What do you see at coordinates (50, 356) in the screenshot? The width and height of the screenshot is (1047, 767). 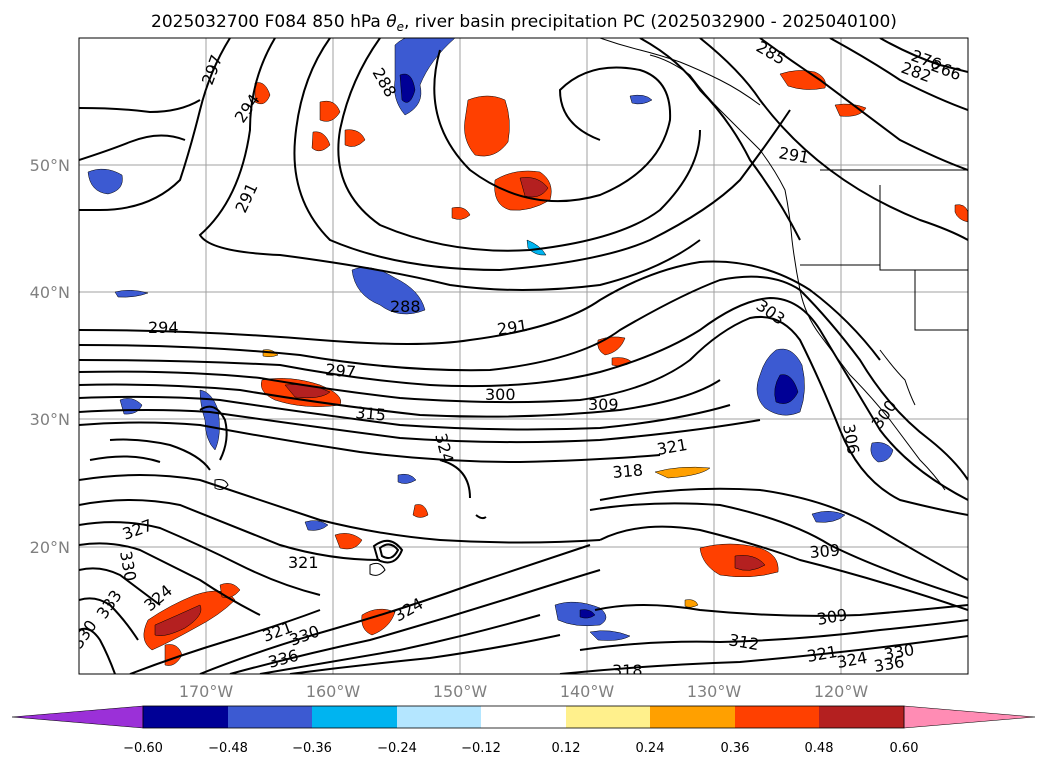 I see `latitude-labels: 50°N 40°N 30°N 20°N` at bounding box center [50, 356].